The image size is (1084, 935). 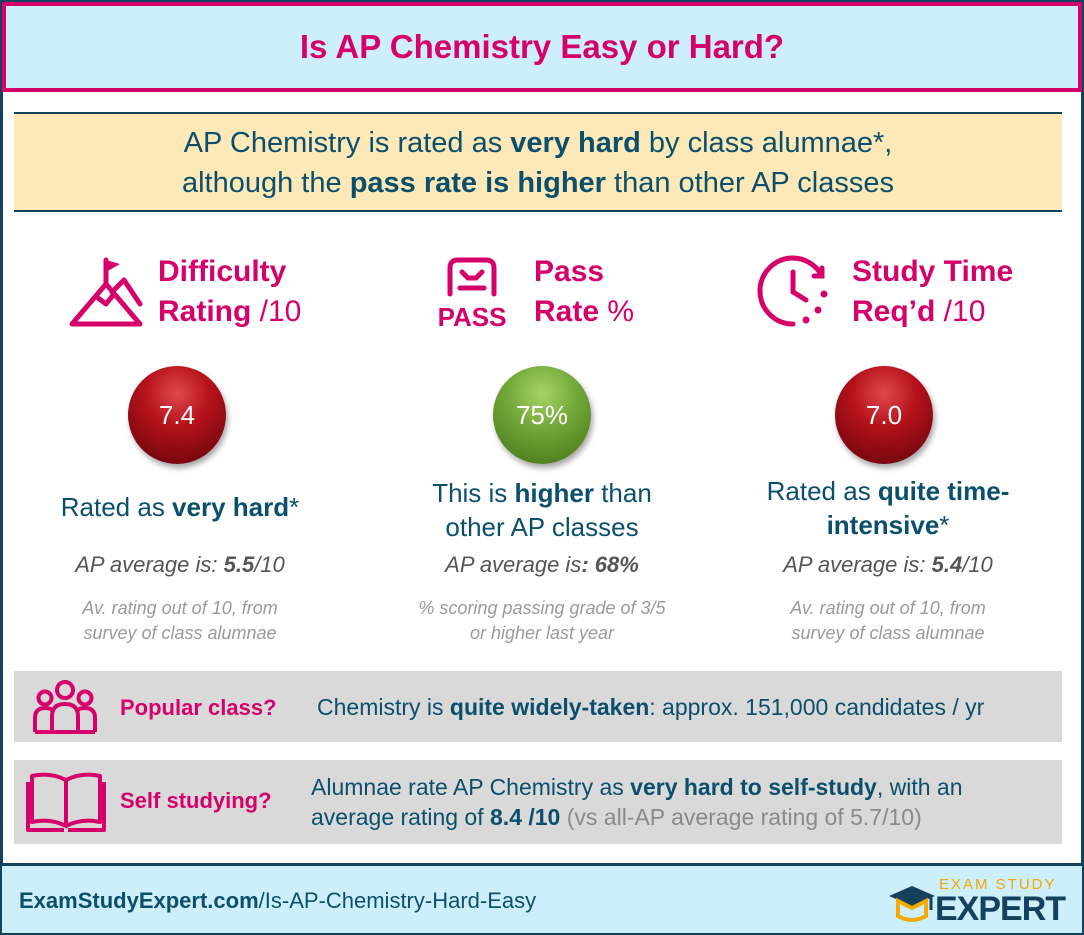 I want to click on exam-study-expert-logo: EXAM STUDY EXPERT, so click(x=982, y=902).